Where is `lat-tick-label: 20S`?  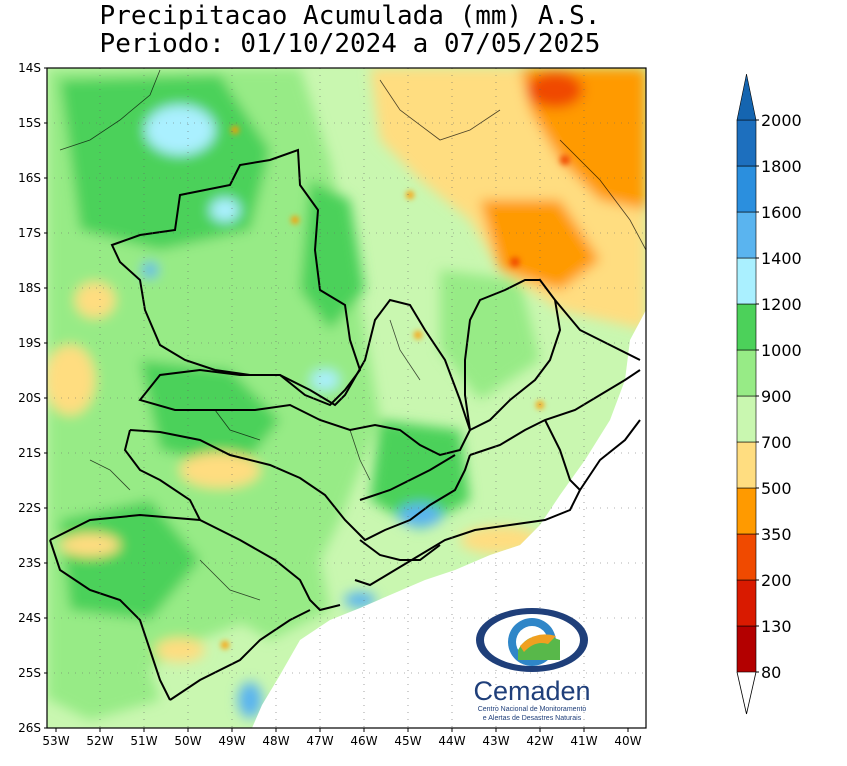
lat-tick-label: 20S is located at coordinates (29, 398).